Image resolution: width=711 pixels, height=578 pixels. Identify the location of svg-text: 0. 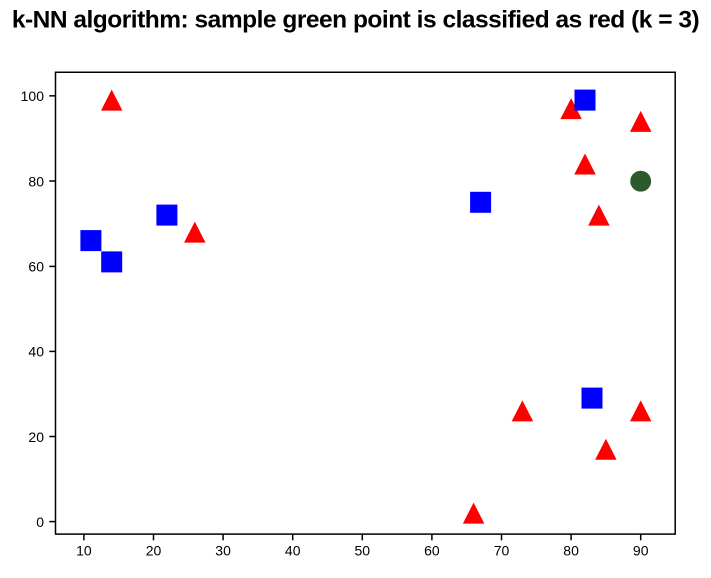
(40, 522).